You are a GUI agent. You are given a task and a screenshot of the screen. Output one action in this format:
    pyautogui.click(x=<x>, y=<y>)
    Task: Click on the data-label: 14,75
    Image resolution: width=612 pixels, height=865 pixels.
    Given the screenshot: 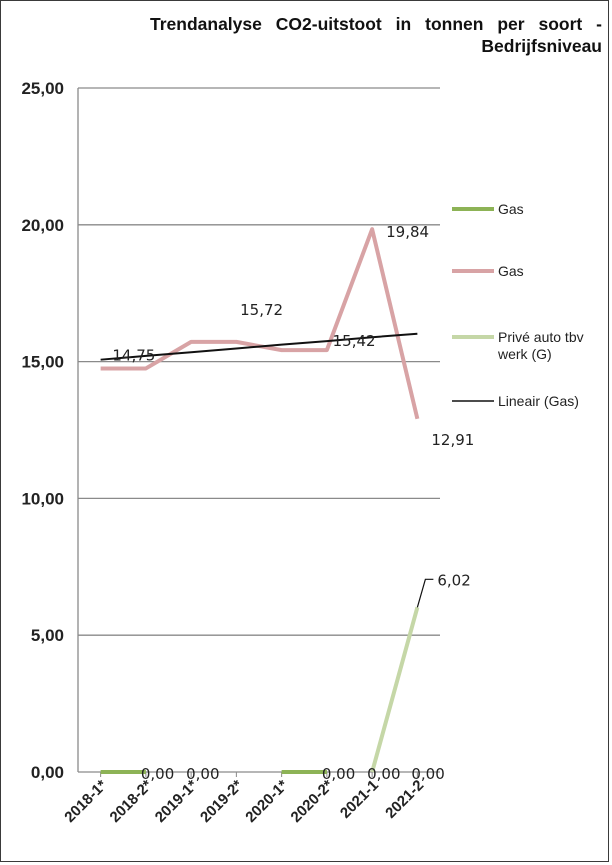 What is the action you would take?
    pyautogui.click(x=133, y=355)
    